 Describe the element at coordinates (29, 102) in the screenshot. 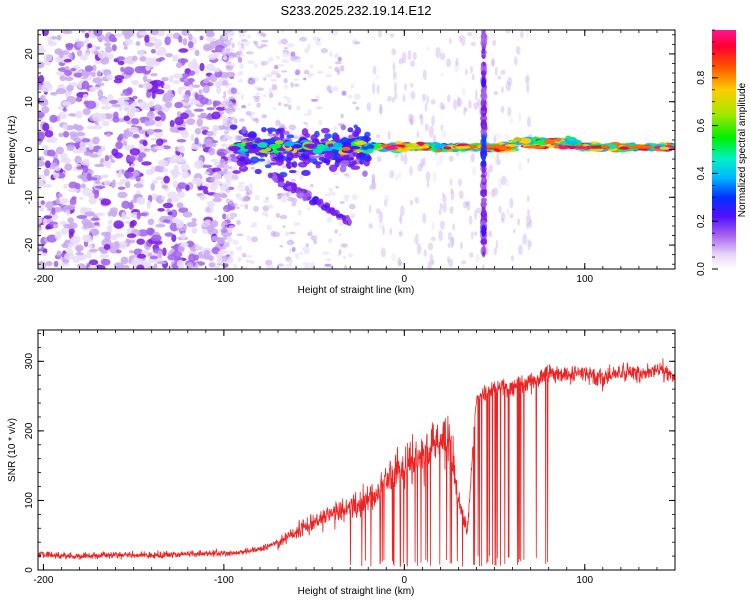

I see `y-tick-label: 10` at that location.